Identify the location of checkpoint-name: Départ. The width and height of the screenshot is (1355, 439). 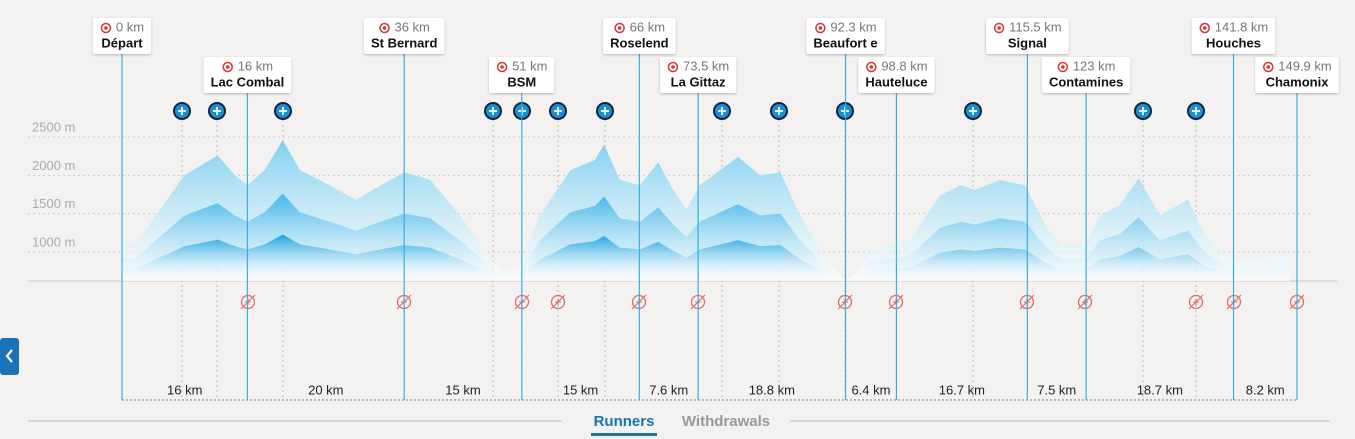
(122, 42).